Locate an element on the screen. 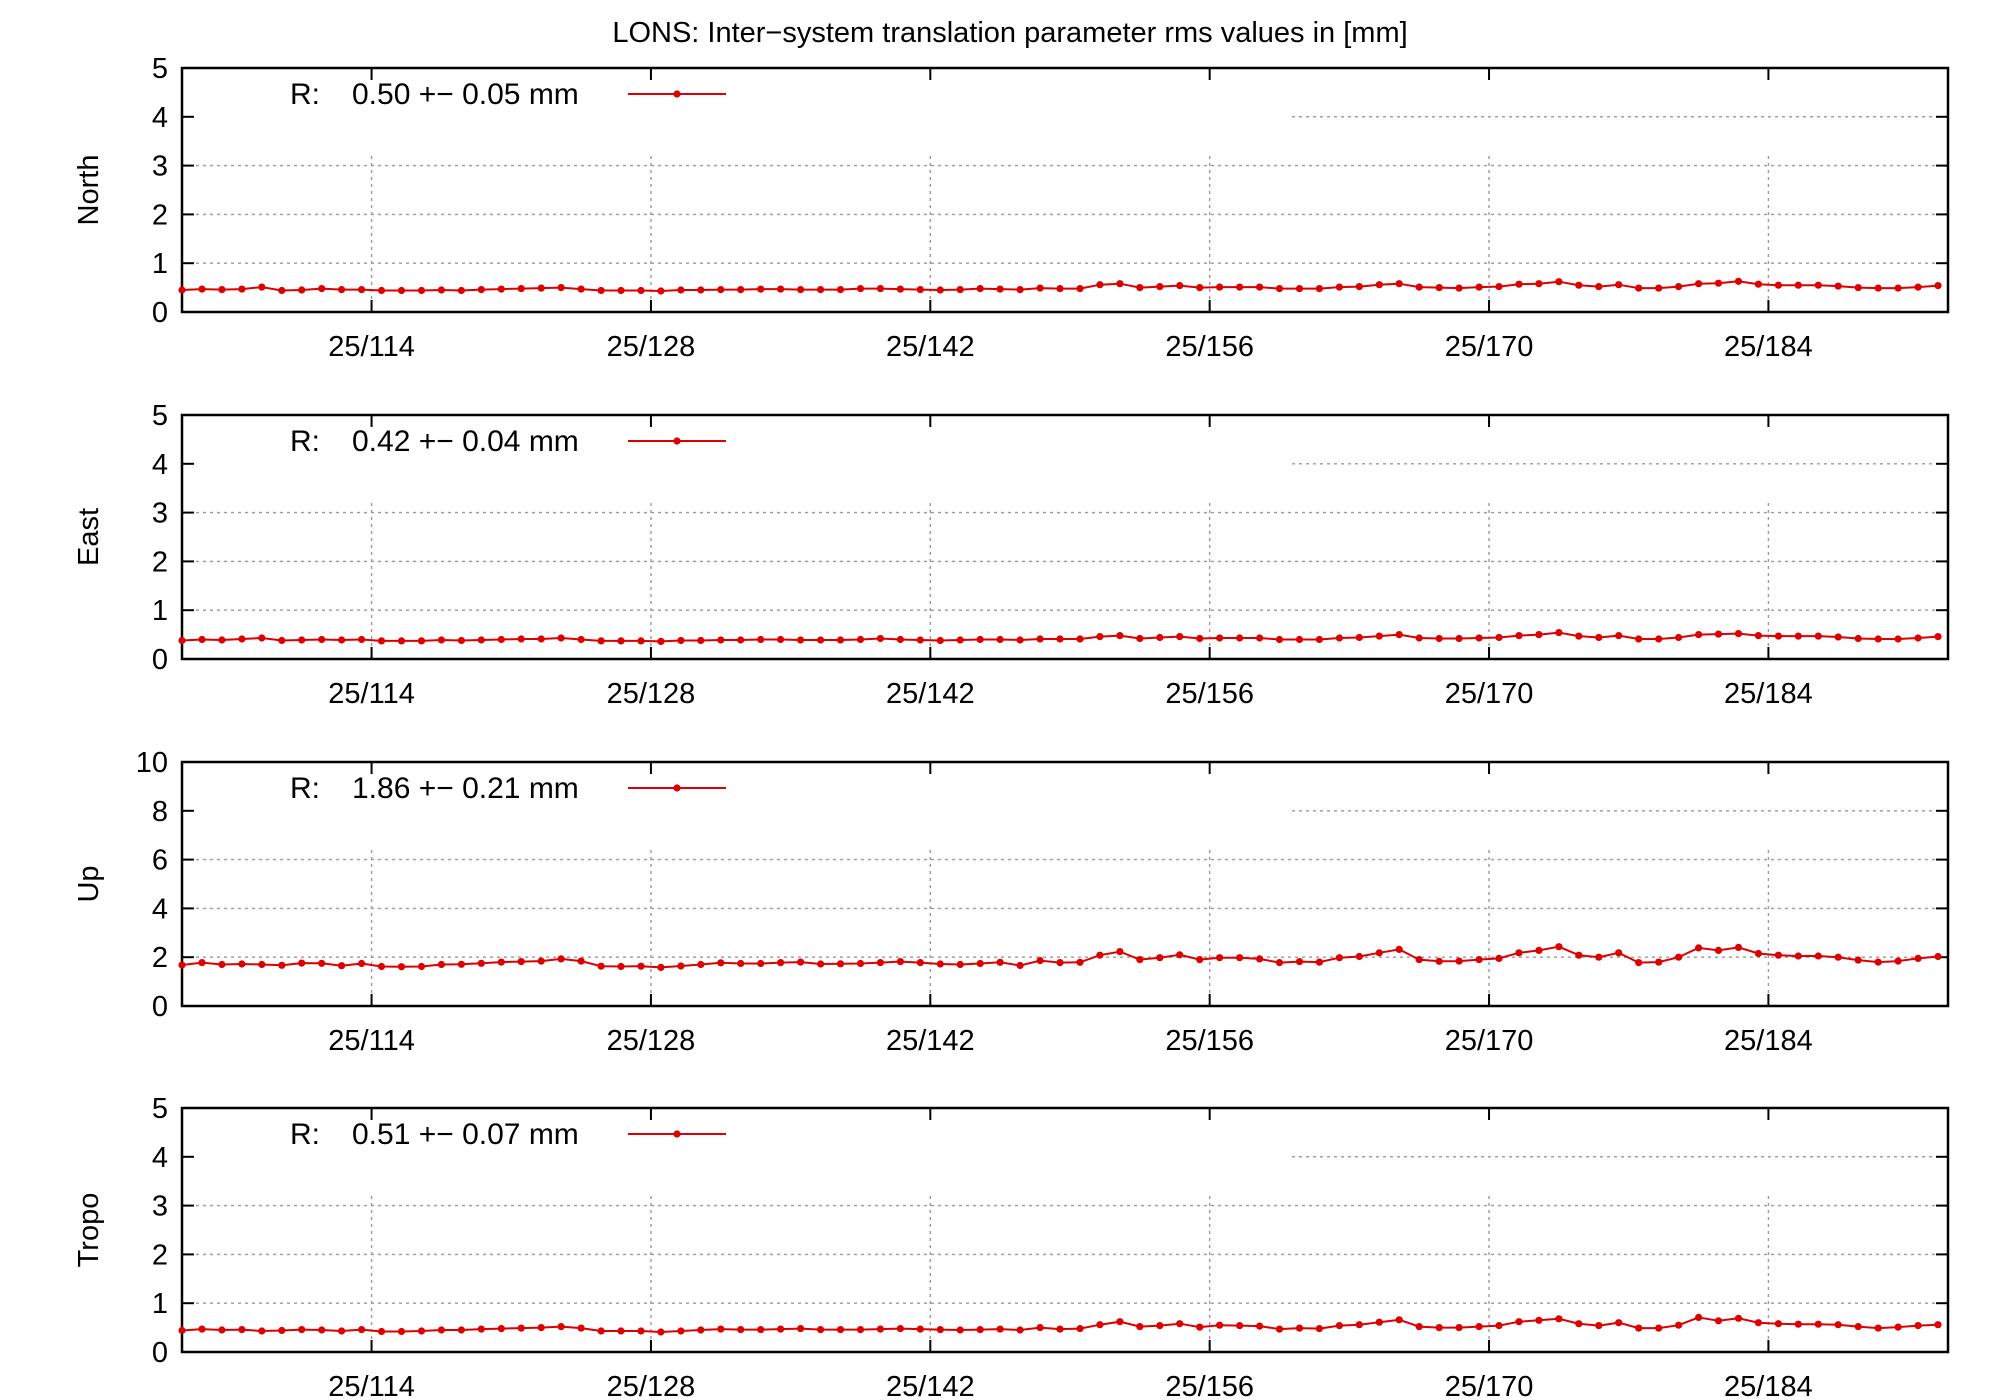 The image size is (2000, 1400). y-axis-label: Tropo is located at coordinates (89, 1230).